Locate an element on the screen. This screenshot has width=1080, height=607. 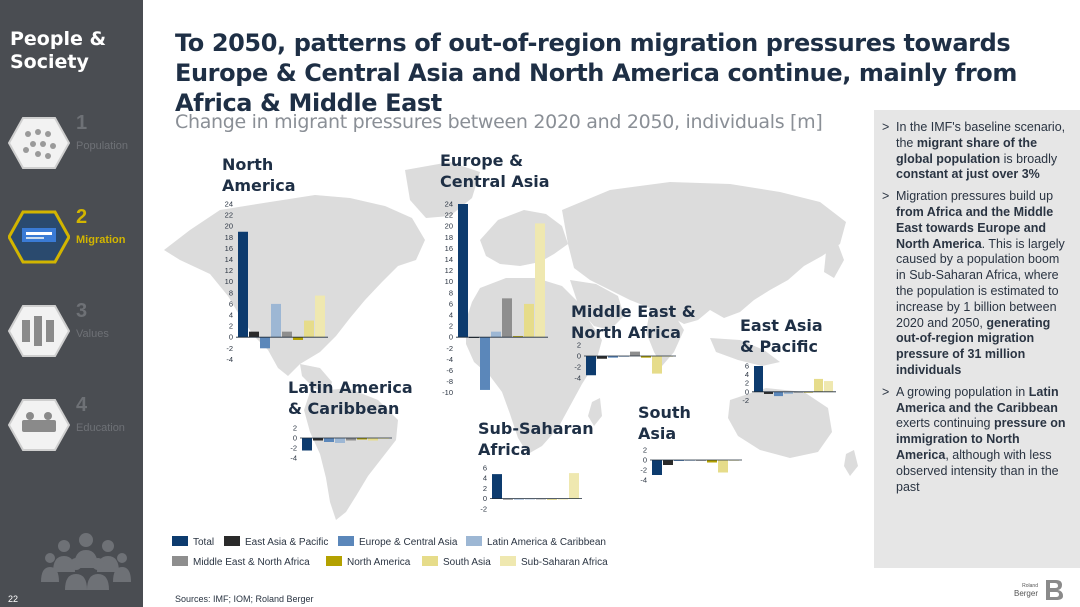
region-label: Africa is located at coordinates (504, 449).